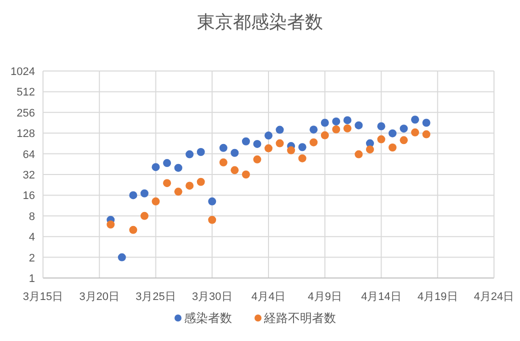  What do you see at coordinates (208, 318) in the screenshot?
I see `legend-label: 感染者数` at bounding box center [208, 318].